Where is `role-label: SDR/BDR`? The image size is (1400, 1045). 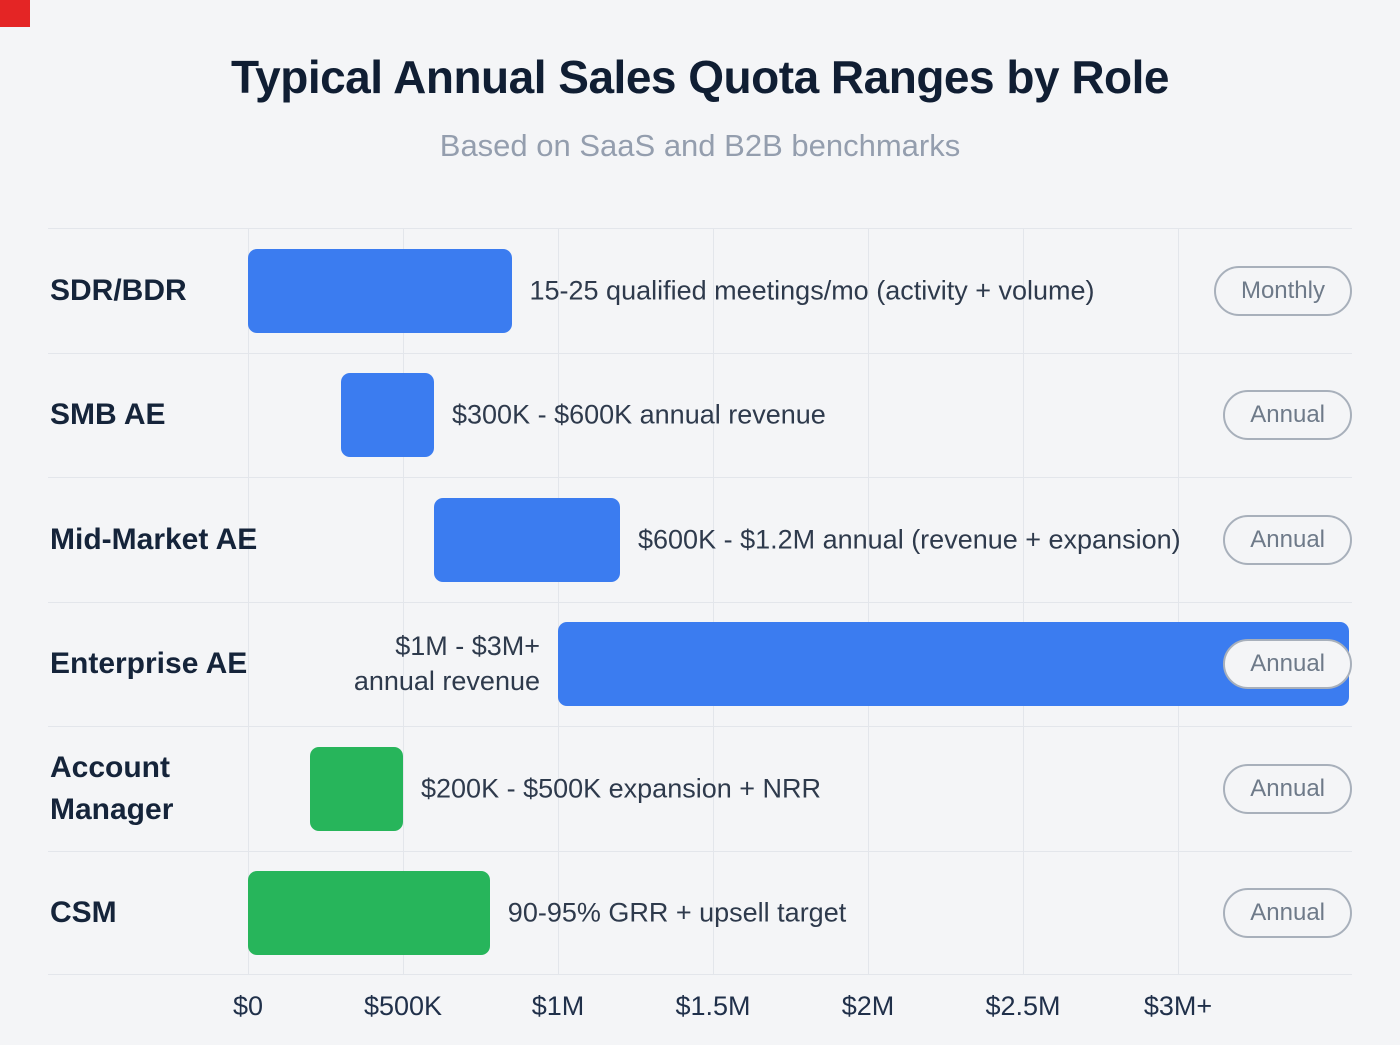
role-label: SDR/BDR is located at coordinates (118, 290).